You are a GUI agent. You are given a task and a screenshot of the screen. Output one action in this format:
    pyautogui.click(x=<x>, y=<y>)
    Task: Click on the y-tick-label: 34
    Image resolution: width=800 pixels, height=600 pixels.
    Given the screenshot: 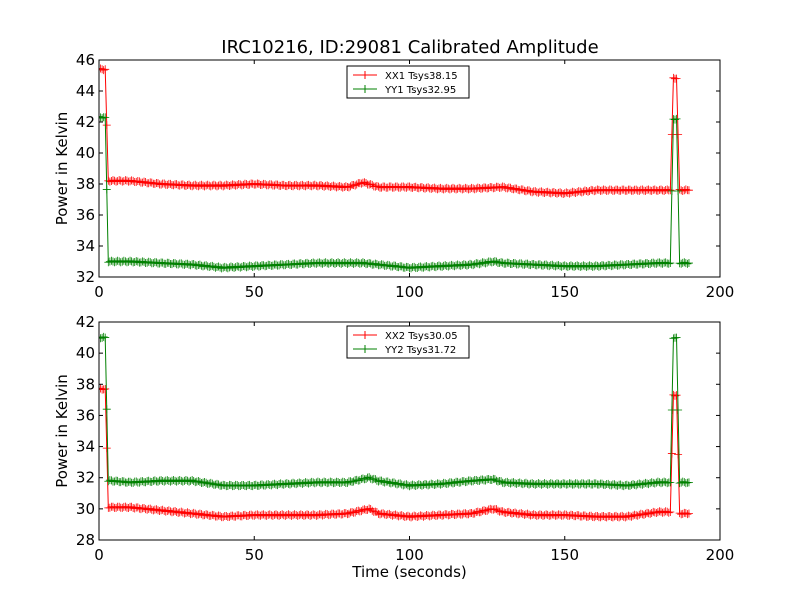 What is the action you would take?
    pyautogui.click(x=85, y=447)
    